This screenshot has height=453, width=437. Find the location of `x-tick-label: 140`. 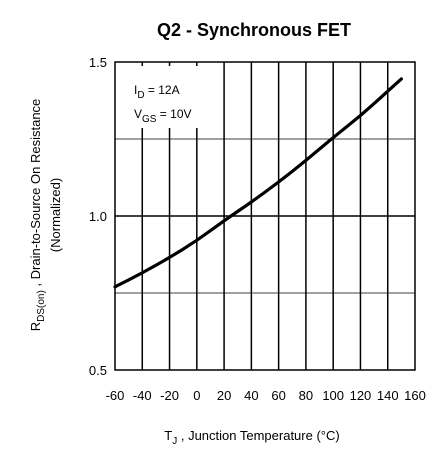

x-tick-label: 140 is located at coordinates (388, 395).